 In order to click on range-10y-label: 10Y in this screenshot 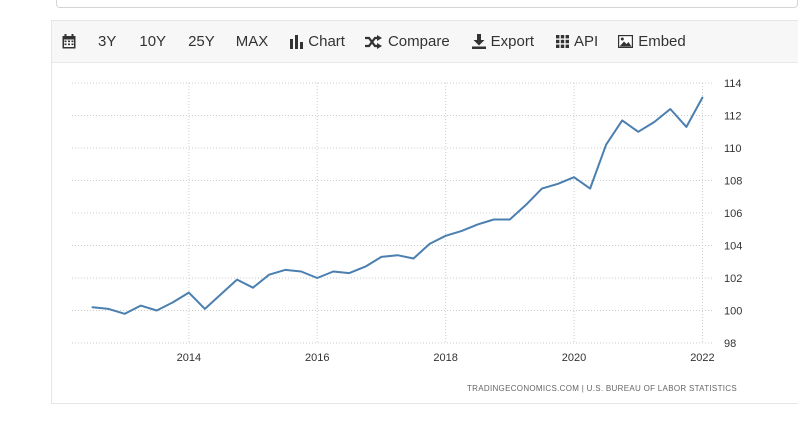, I will do `click(153, 41)`.